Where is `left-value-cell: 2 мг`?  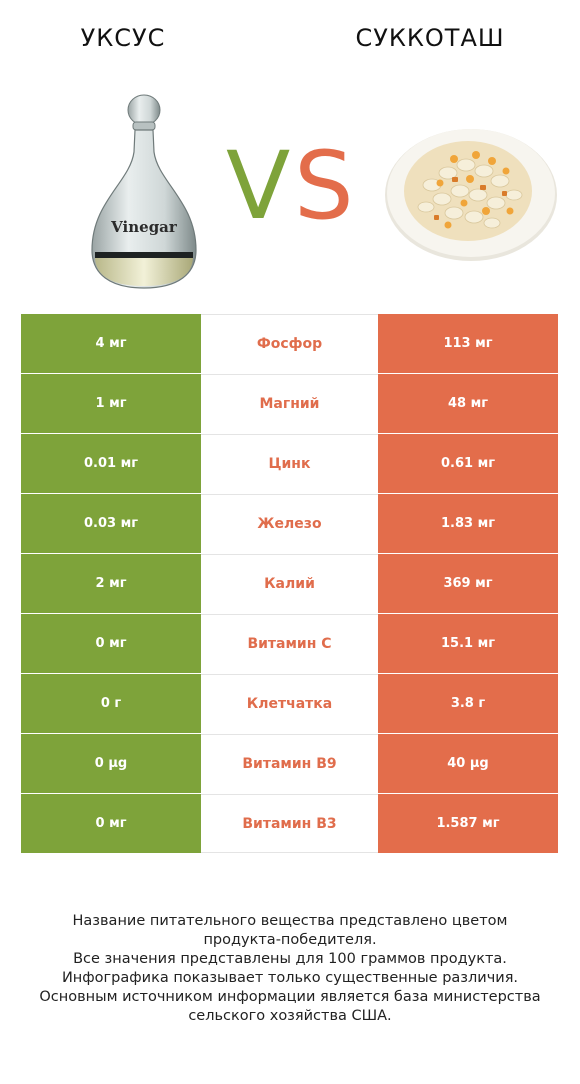 left-value-cell: 2 мг is located at coordinates (111, 583).